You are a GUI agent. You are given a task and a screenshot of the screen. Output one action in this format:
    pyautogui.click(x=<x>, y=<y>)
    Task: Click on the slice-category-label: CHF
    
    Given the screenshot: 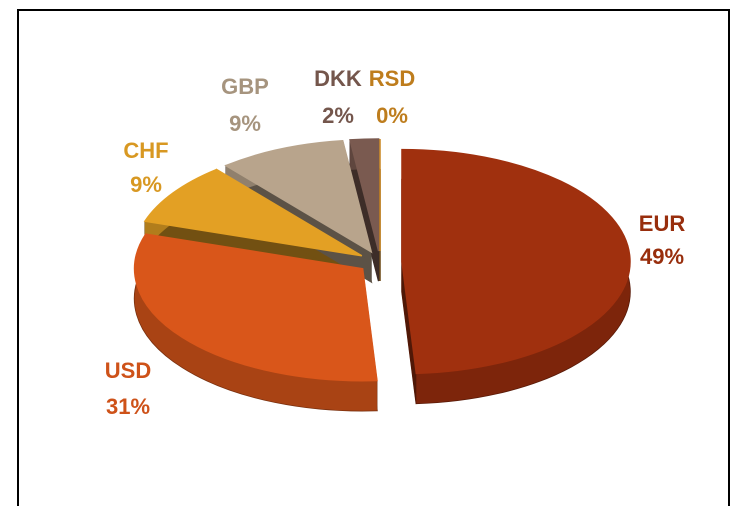 What is the action you would take?
    pyautogui.click(x=145, y=150)
    